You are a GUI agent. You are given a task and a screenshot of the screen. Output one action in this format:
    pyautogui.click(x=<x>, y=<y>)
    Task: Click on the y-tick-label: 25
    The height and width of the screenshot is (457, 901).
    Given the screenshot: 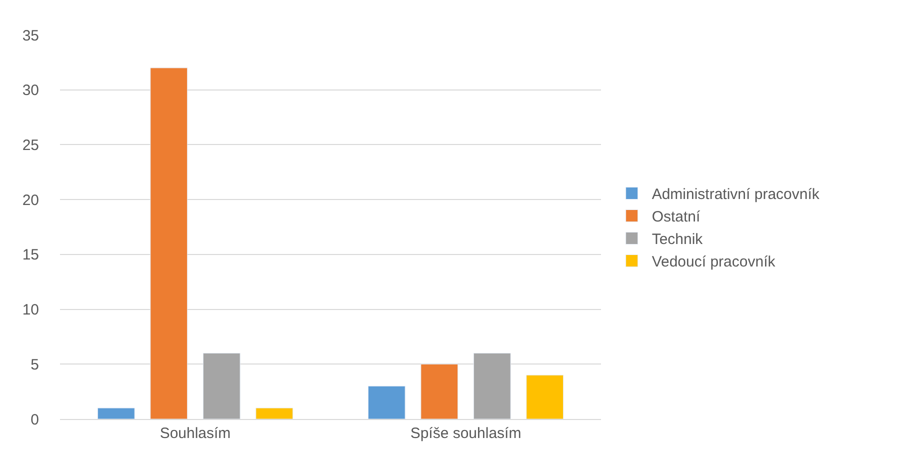 What is the action you would take?
    pyautogui.click(x=30, y=145)
    